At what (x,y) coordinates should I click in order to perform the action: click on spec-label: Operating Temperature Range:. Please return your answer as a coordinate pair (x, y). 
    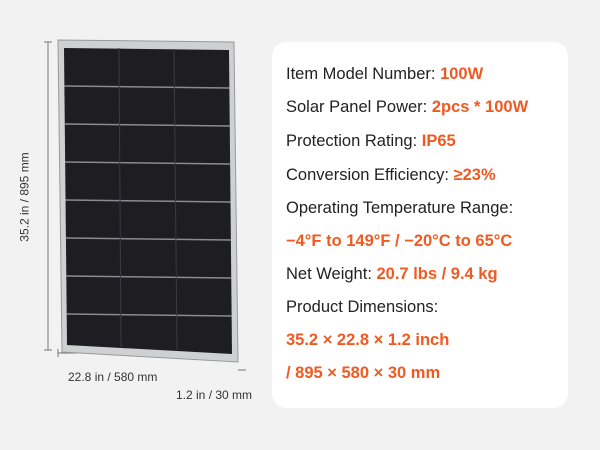
    Looking at the image, I should click on (400, 208).